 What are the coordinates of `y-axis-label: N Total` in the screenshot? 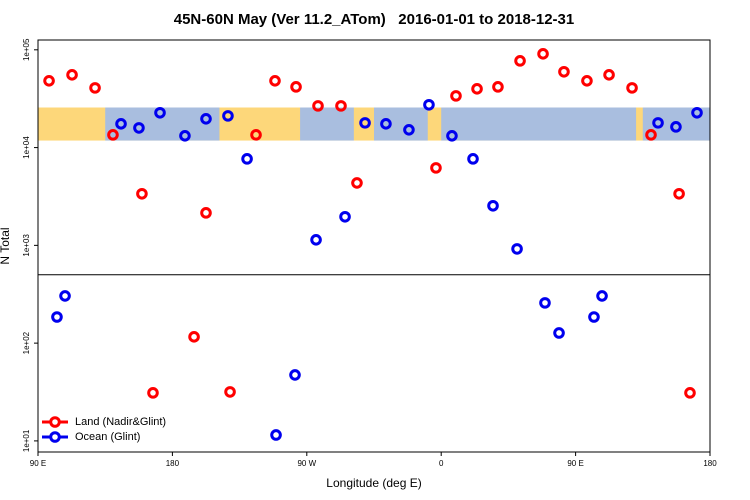 It's located at (6, 245).